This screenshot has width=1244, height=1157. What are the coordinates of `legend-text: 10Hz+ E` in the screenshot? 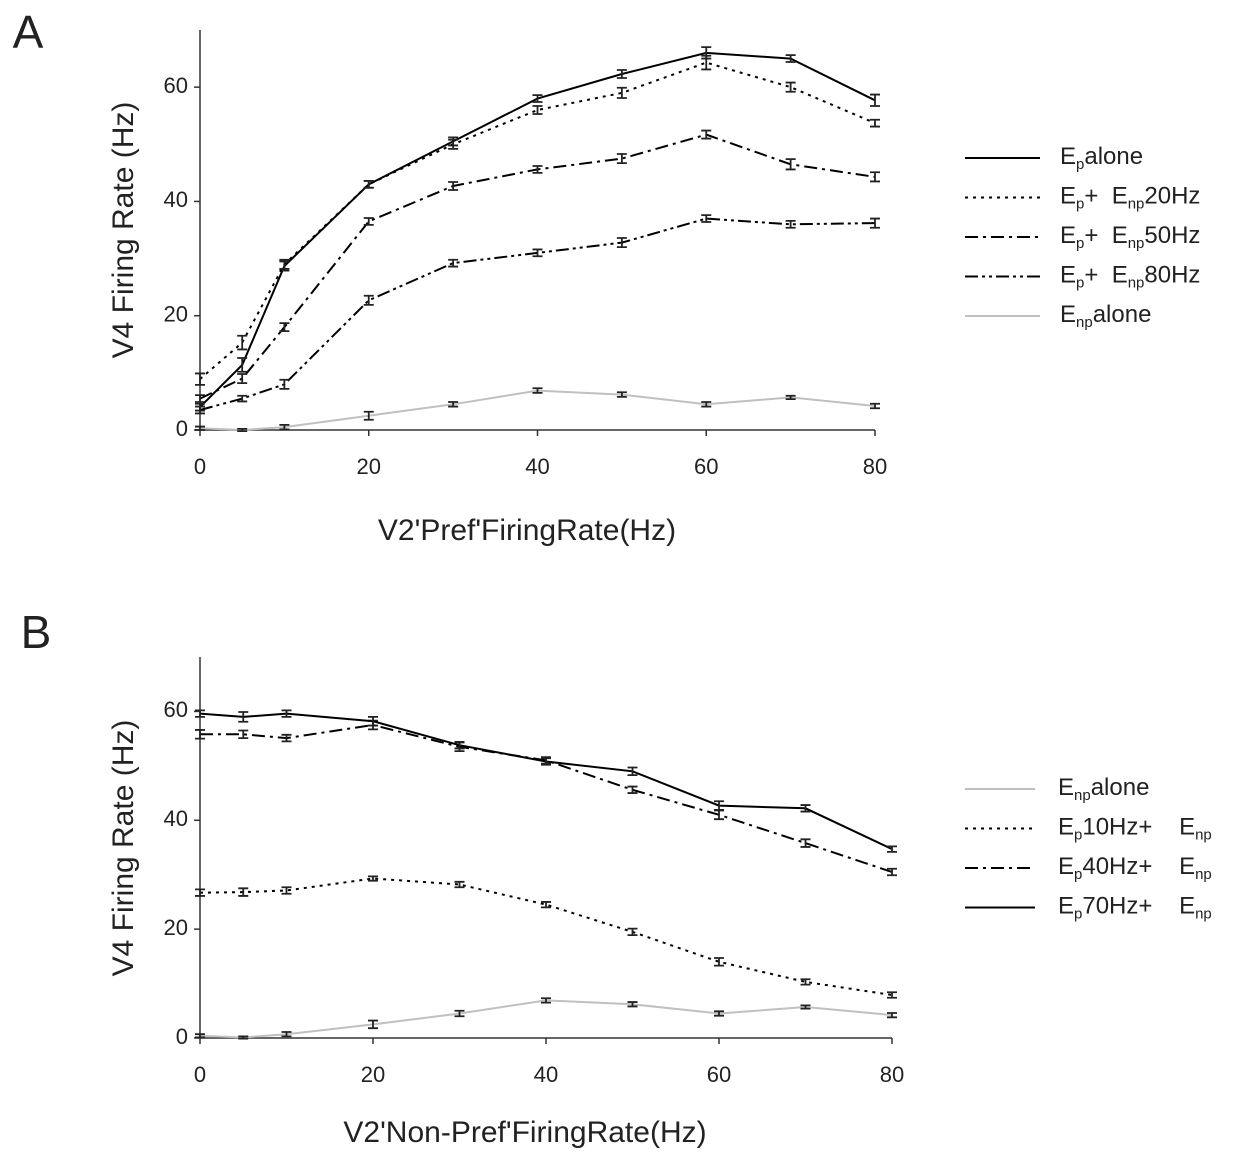 It's located at (1138, 827).